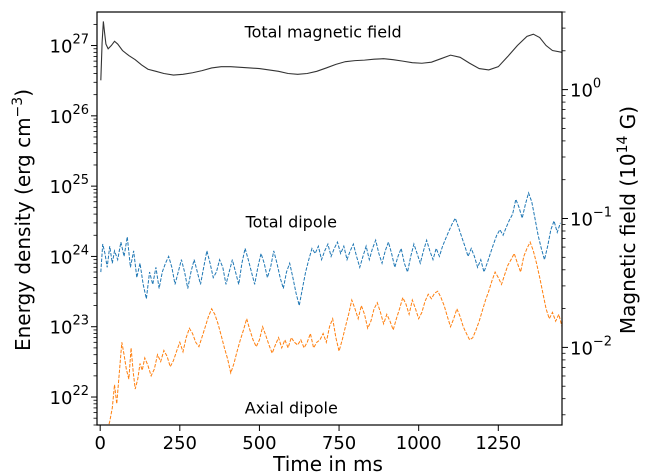  What do you see at coordinates (323, 32) in the screenshot?
I see `series-annotation: Total magnetic field` at bounding box center [323, 32].